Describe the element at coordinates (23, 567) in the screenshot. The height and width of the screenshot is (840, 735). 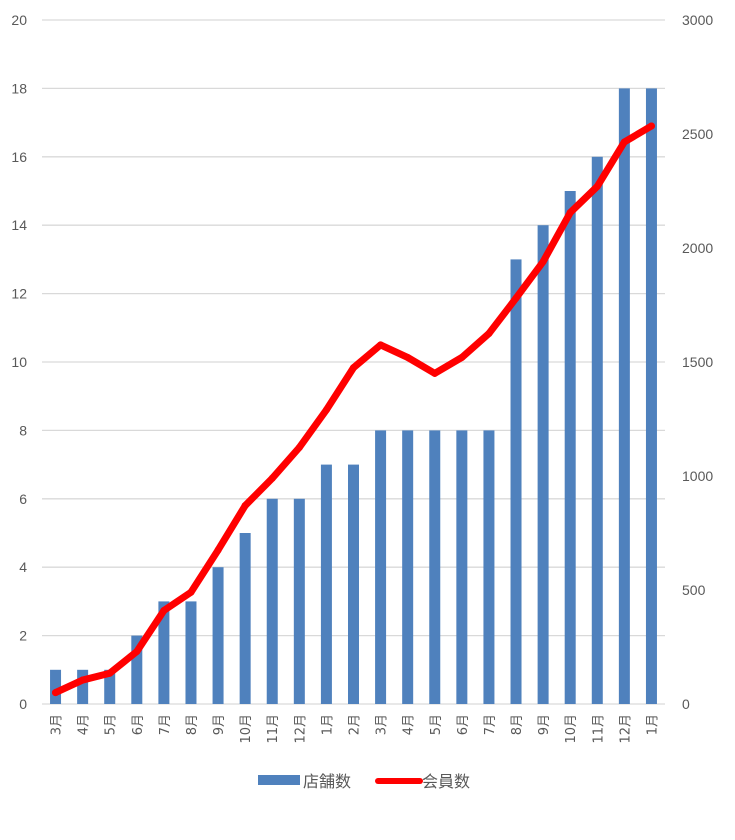
I see `y-tick-label: 4` at that location.